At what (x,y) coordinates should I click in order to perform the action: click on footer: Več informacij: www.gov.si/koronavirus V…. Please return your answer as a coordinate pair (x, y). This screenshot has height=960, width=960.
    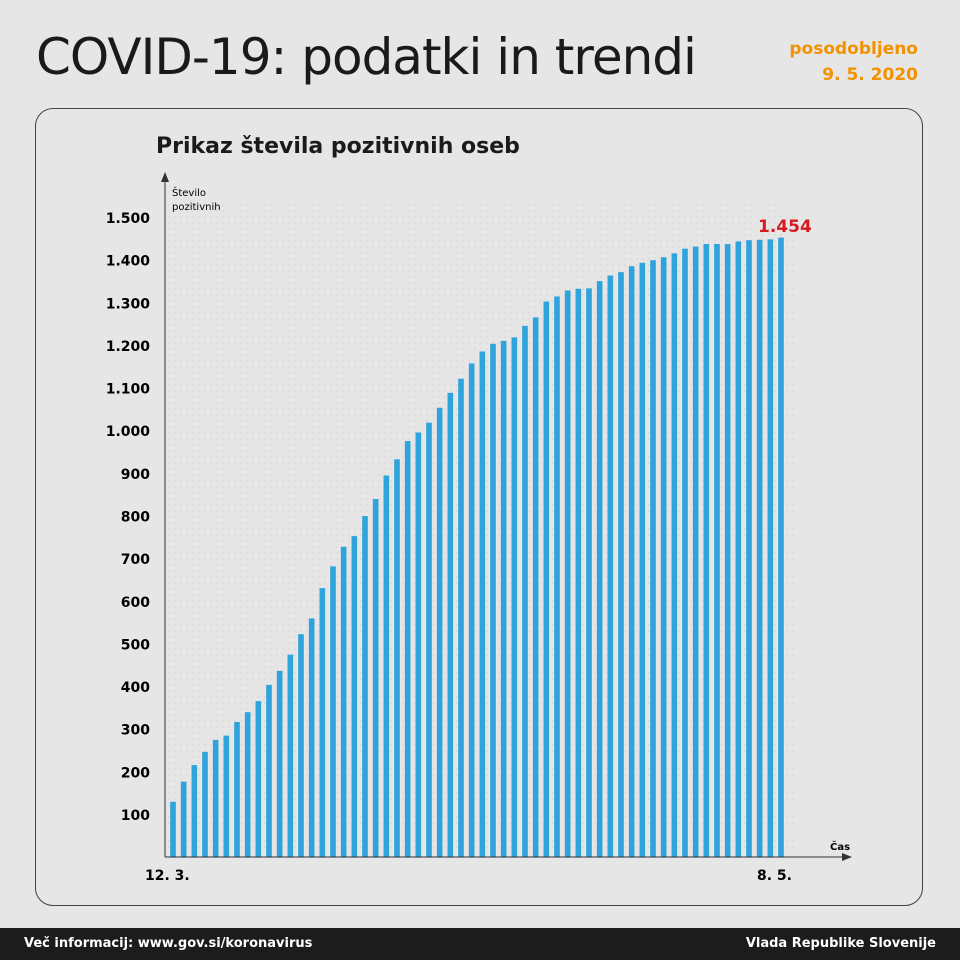
    Looking at the image, I should click on (480, 944).